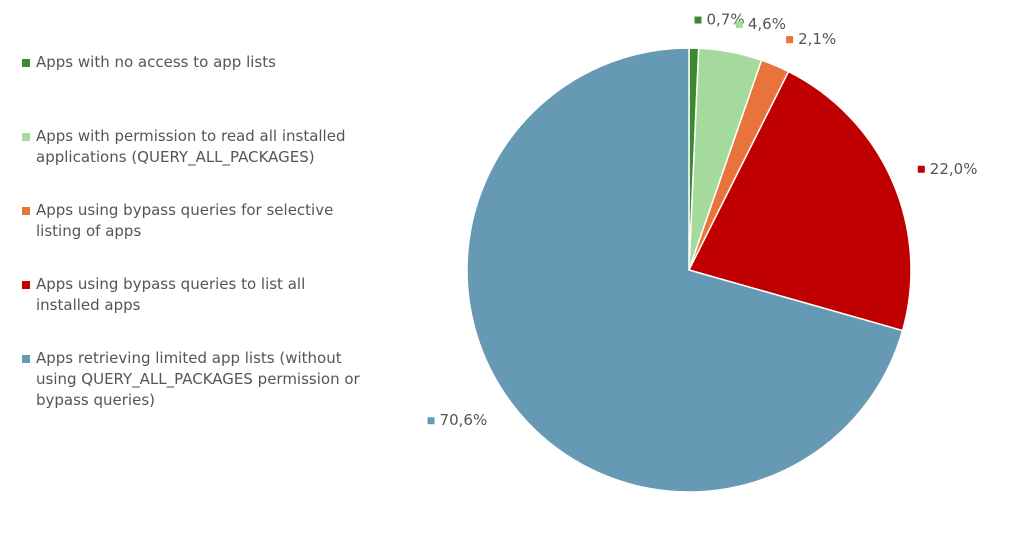  What do you see at coordinates (192, 89) in the screenshot?
I see `legend-item: Apps with no access to app lists` at bounding box center [192, 89].